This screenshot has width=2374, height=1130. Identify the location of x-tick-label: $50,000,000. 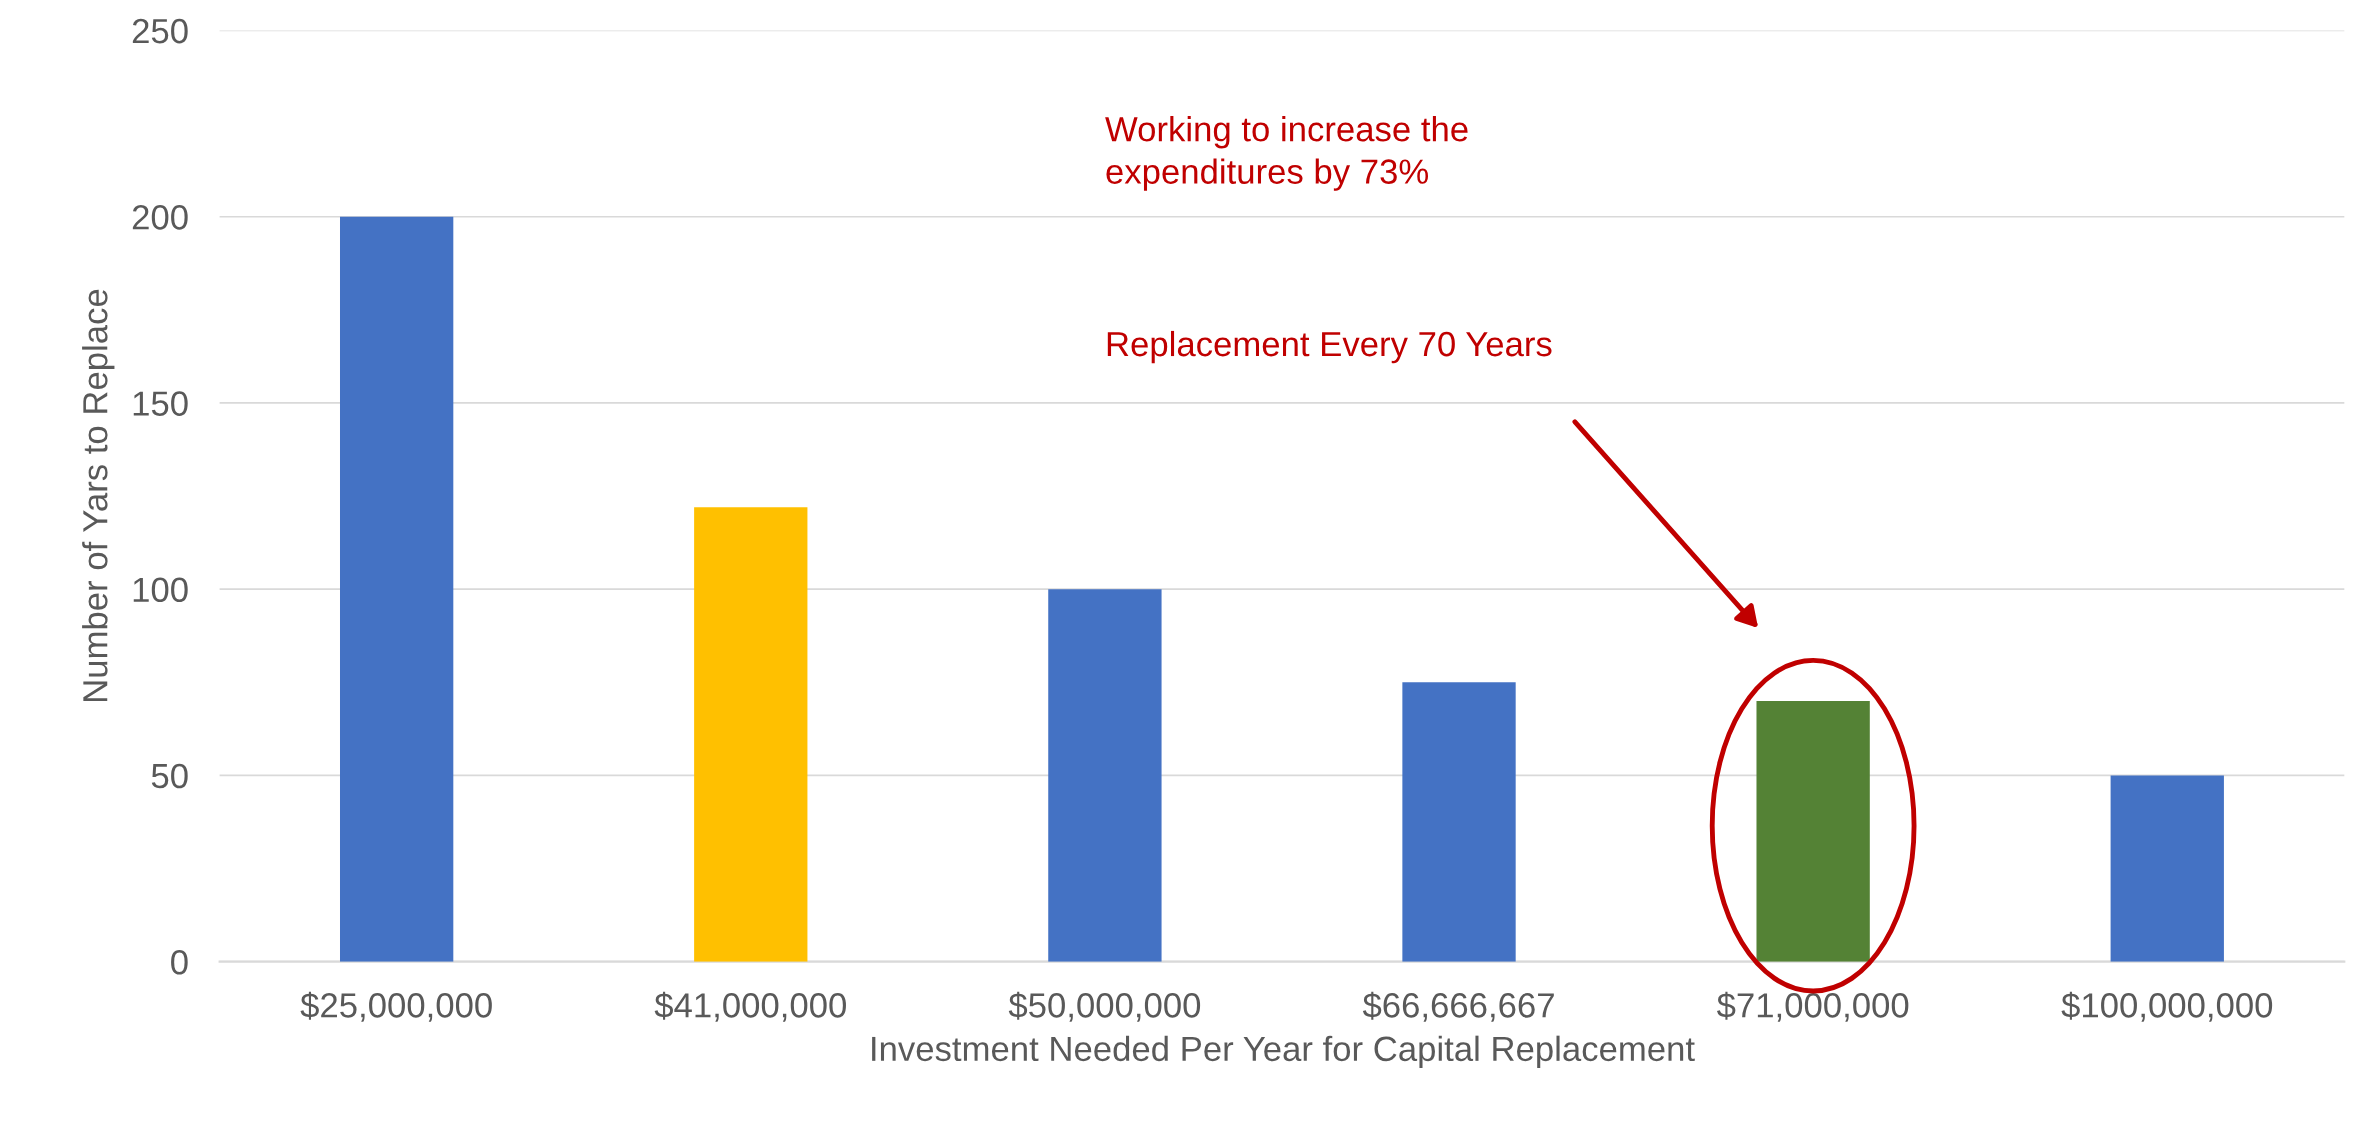
(1104, 1006).